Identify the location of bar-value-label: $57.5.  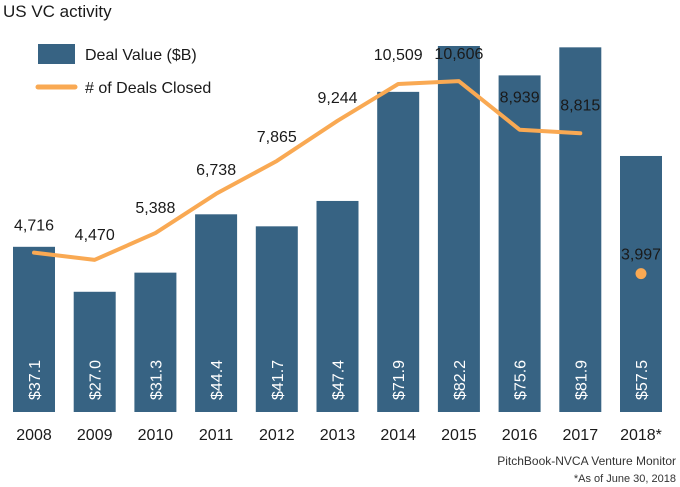
(642, 380).